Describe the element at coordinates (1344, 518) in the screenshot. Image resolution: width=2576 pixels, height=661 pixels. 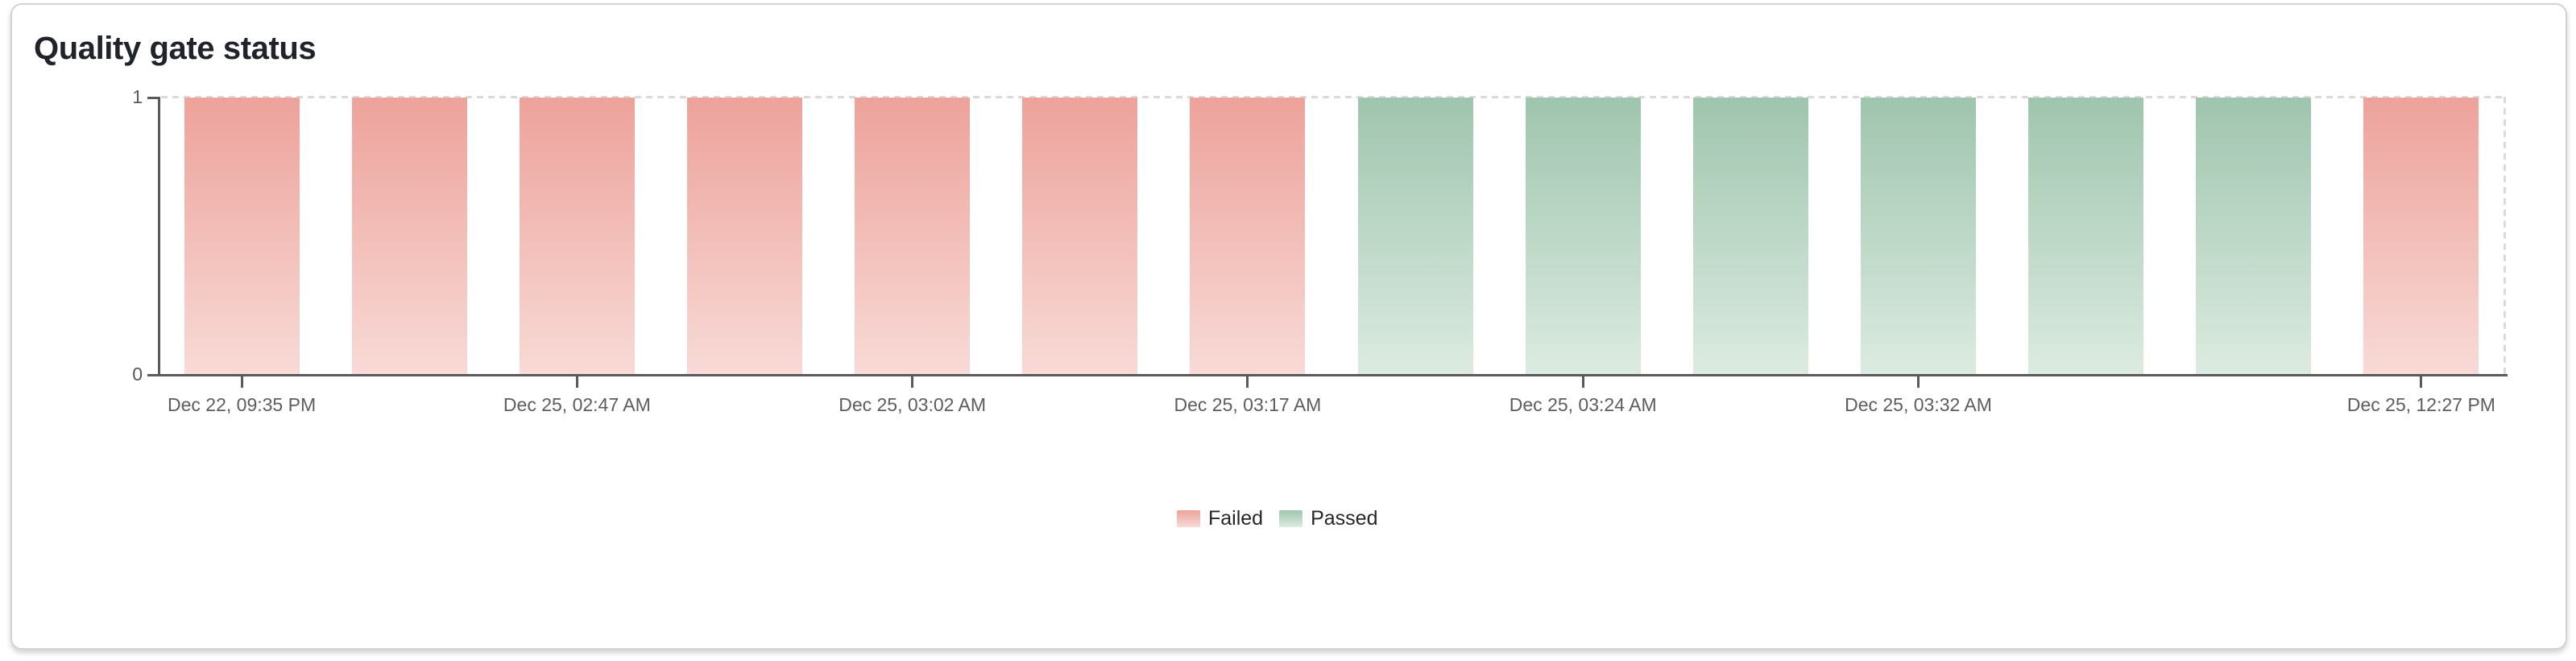
I see `legend-label-passed: Passed` at that location.